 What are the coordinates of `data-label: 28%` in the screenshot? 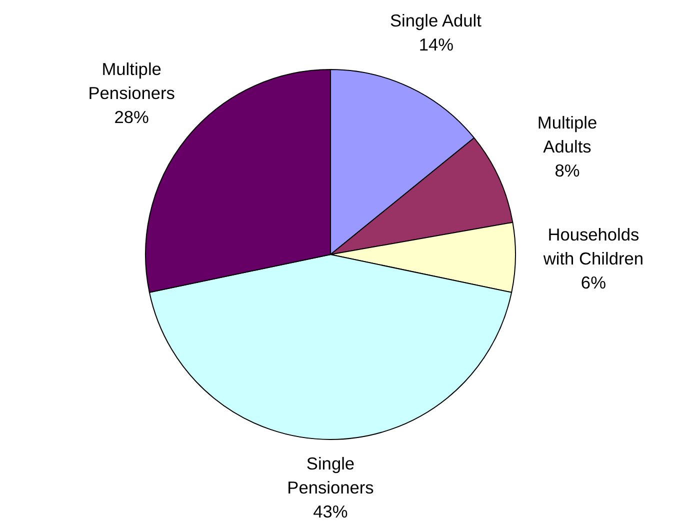 It's located at (131, 116).